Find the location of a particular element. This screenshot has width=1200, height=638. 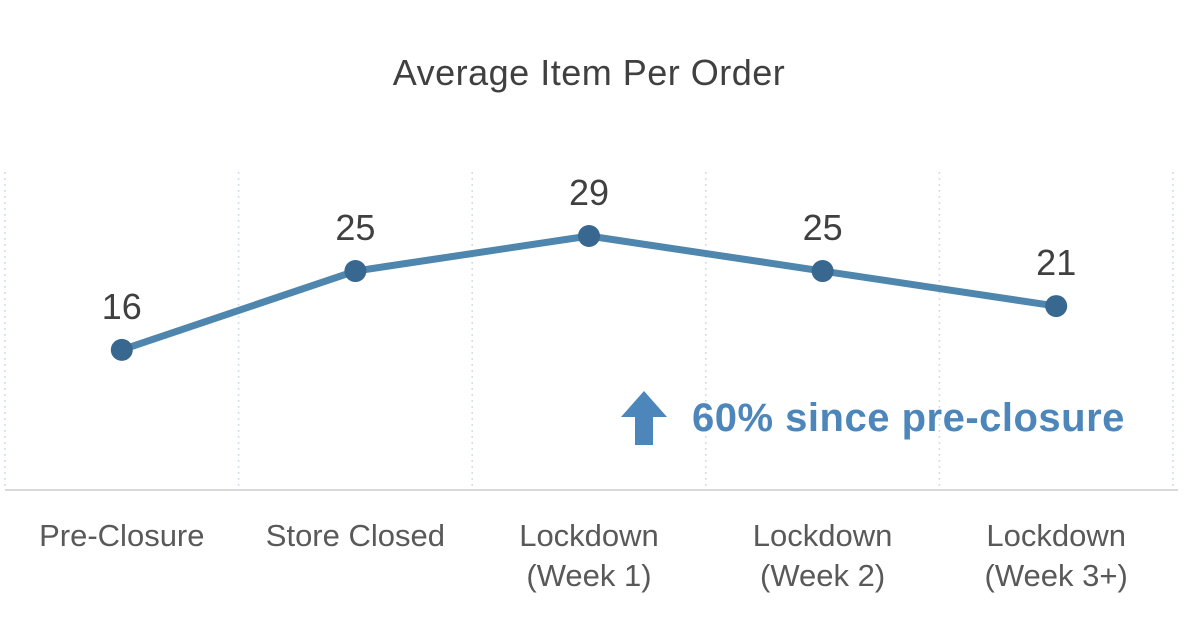

annotation-text: 60% since pre-closure is located at coordinates (908, 417).